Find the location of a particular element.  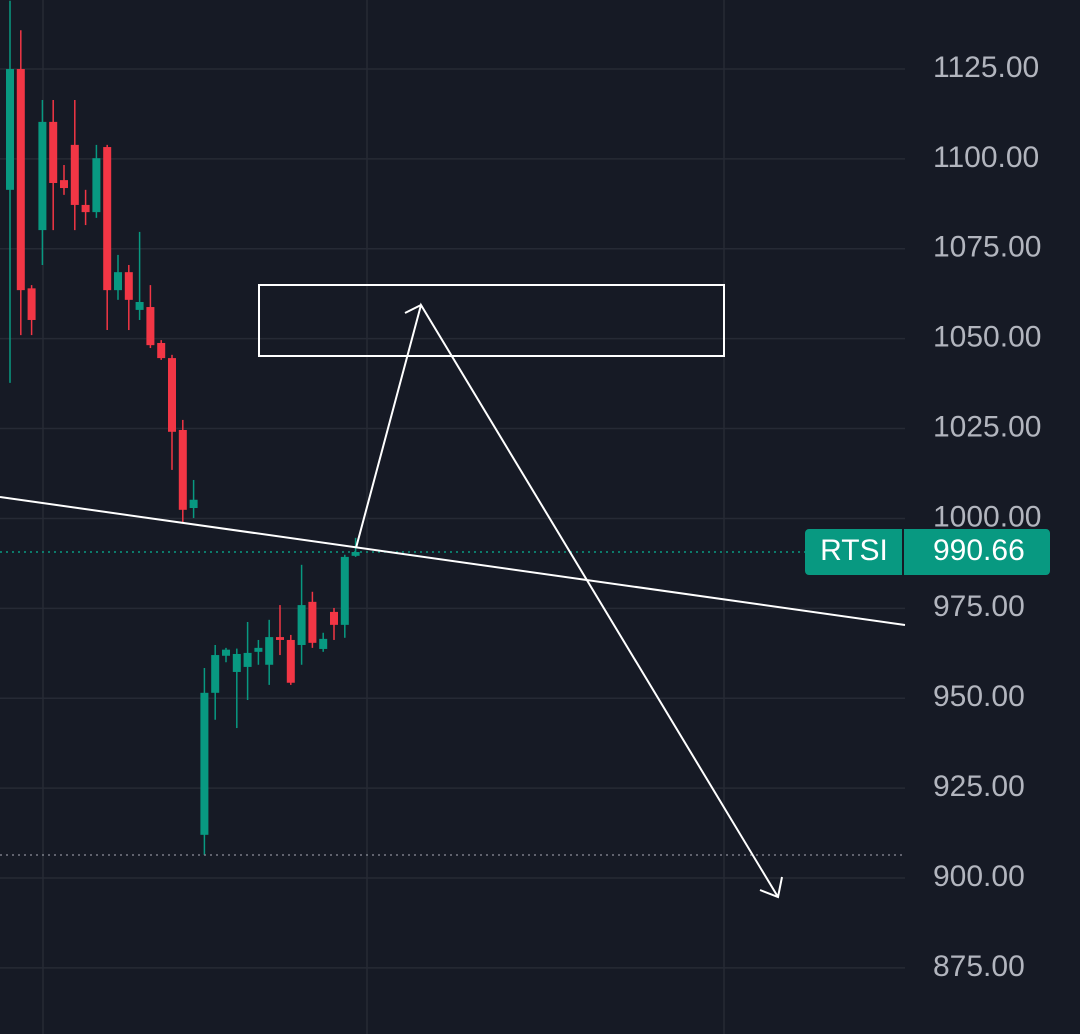

y-tick-label: 875.00 is located at coordinates (979, 966).